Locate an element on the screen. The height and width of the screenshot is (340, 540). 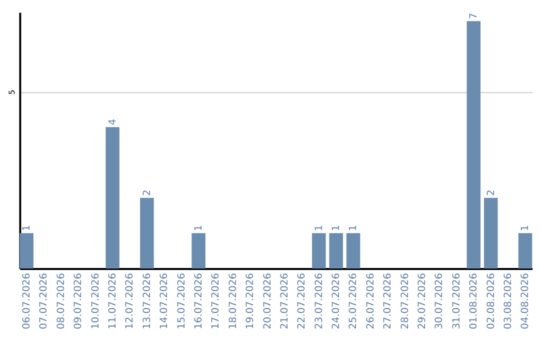
data-label: 4 is located at coordinates (113, 122).